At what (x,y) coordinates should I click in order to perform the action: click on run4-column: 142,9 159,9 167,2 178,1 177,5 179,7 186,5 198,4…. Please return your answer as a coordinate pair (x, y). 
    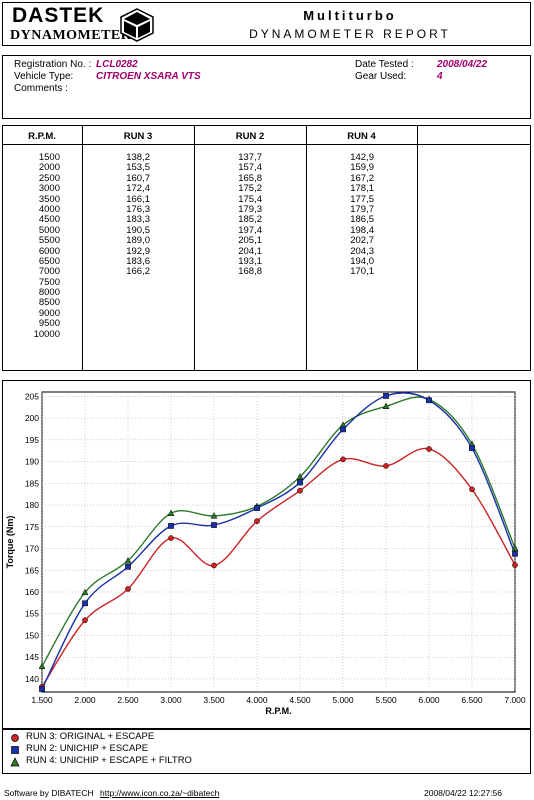
    Looking at the image, I should click on (354, 215).